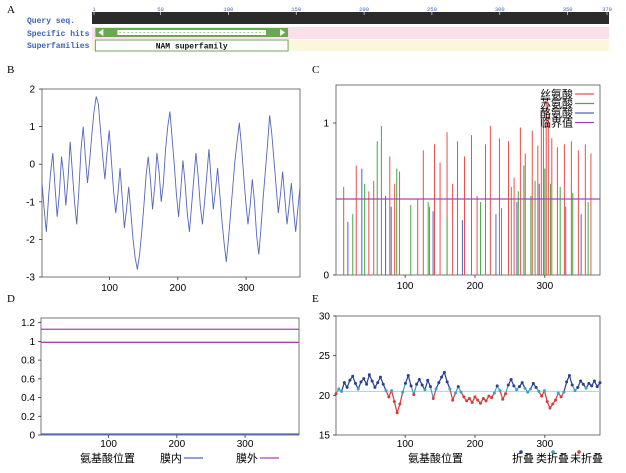 The width and height of the screenshot is (626, 473). I want to click on ruler-tick-label: 379, so click(607, 9).